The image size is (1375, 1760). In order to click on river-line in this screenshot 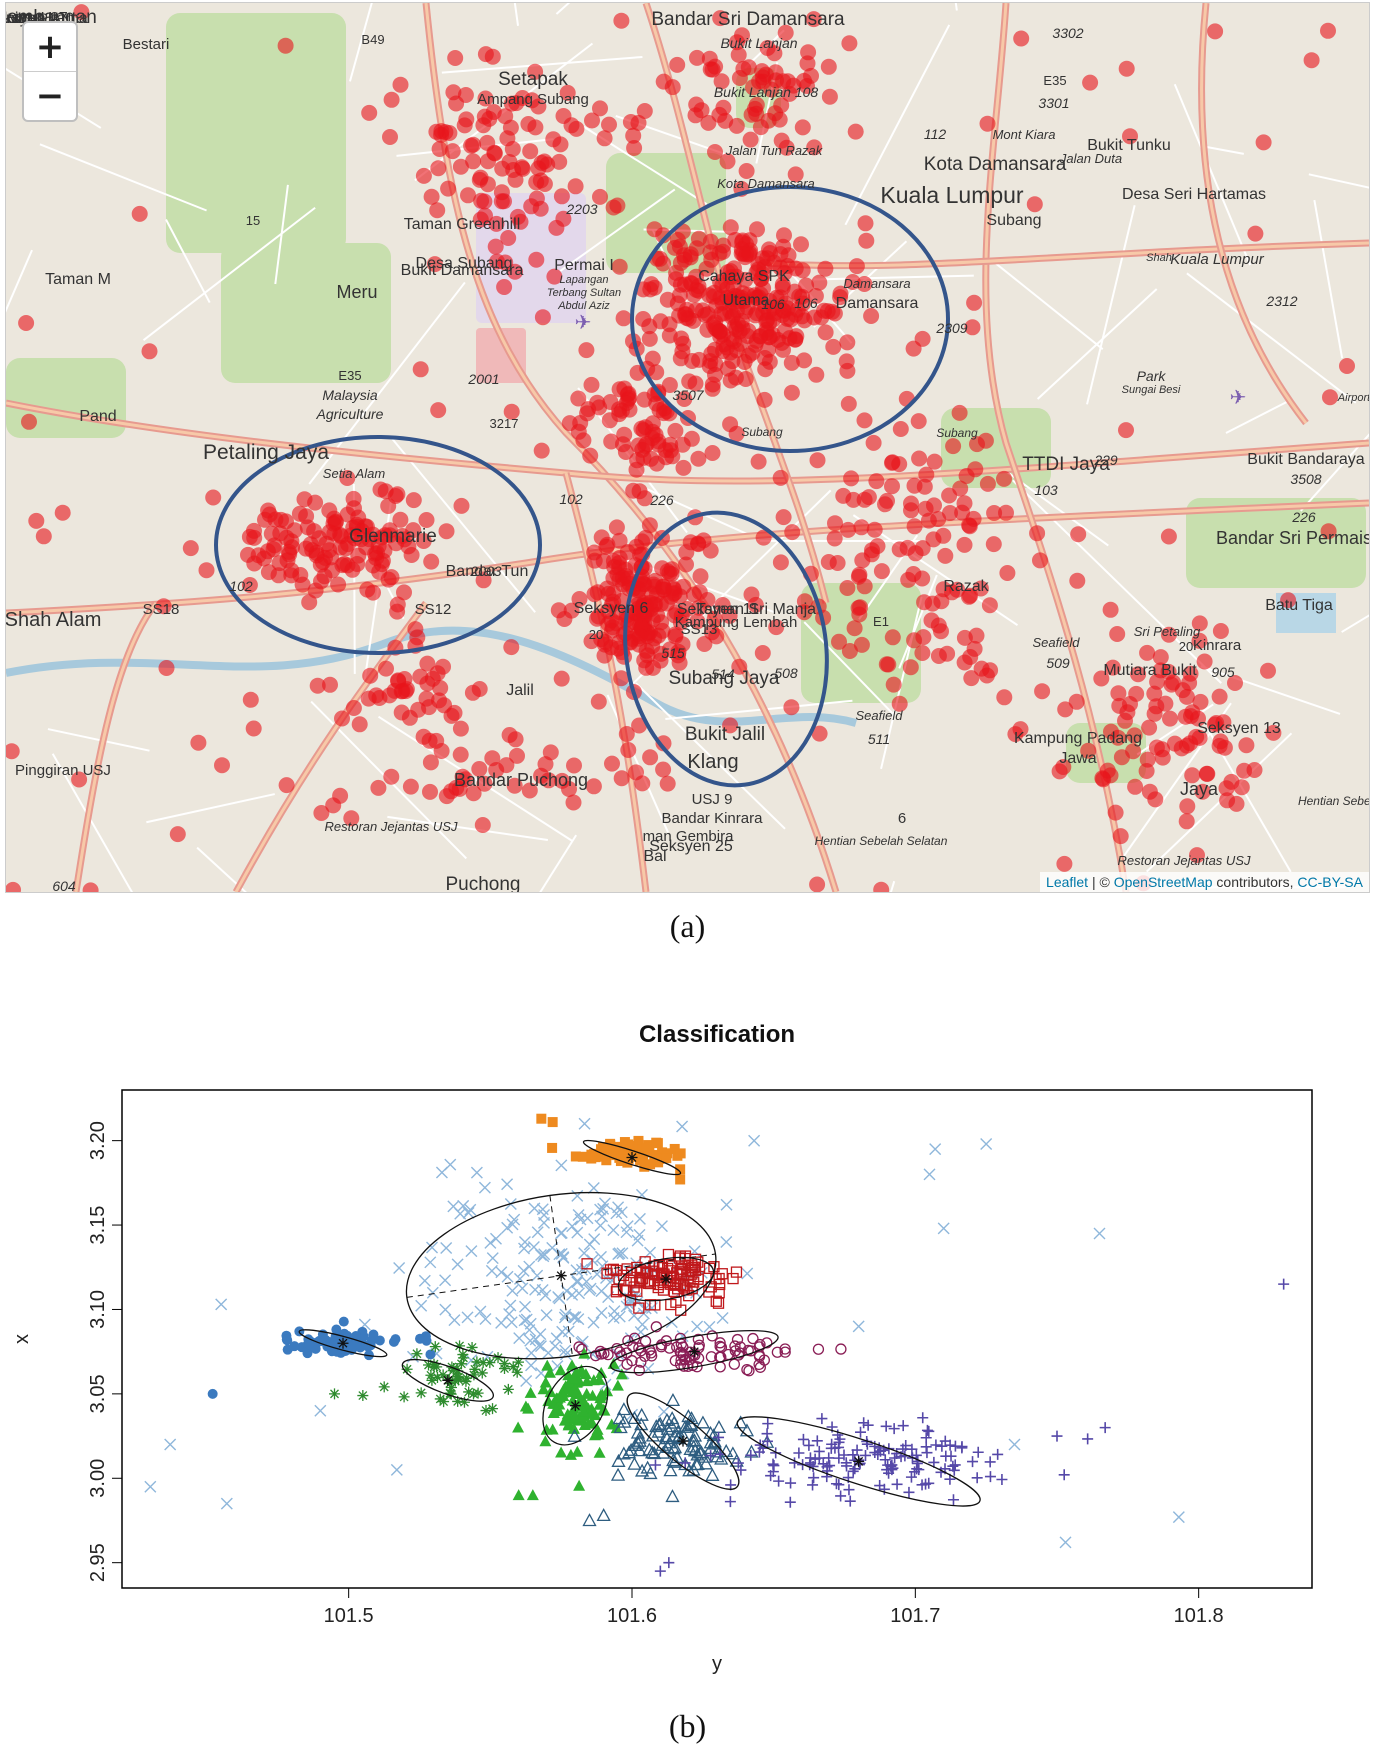, I will do `click(432, 676)`.